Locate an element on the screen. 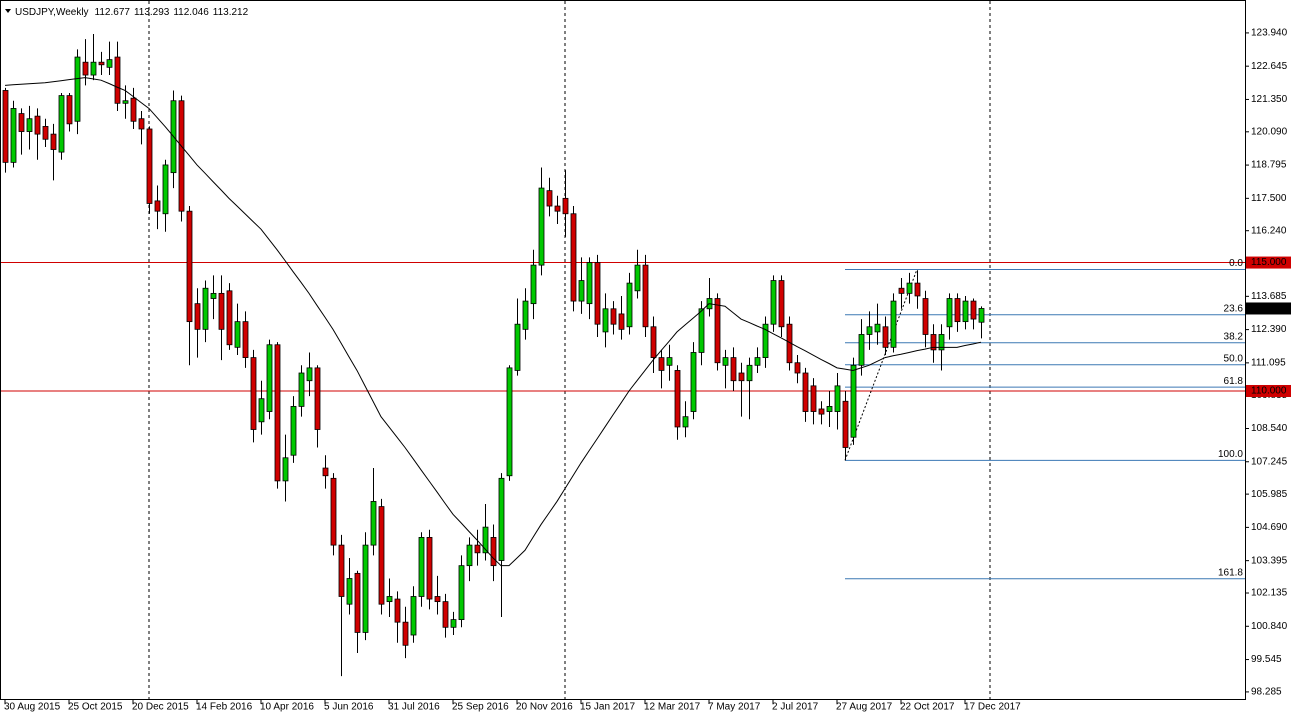 Image resolution: width=1292 pixels, height=719 pixels. header-high: 113.293 is located at coordinates (152, 12).